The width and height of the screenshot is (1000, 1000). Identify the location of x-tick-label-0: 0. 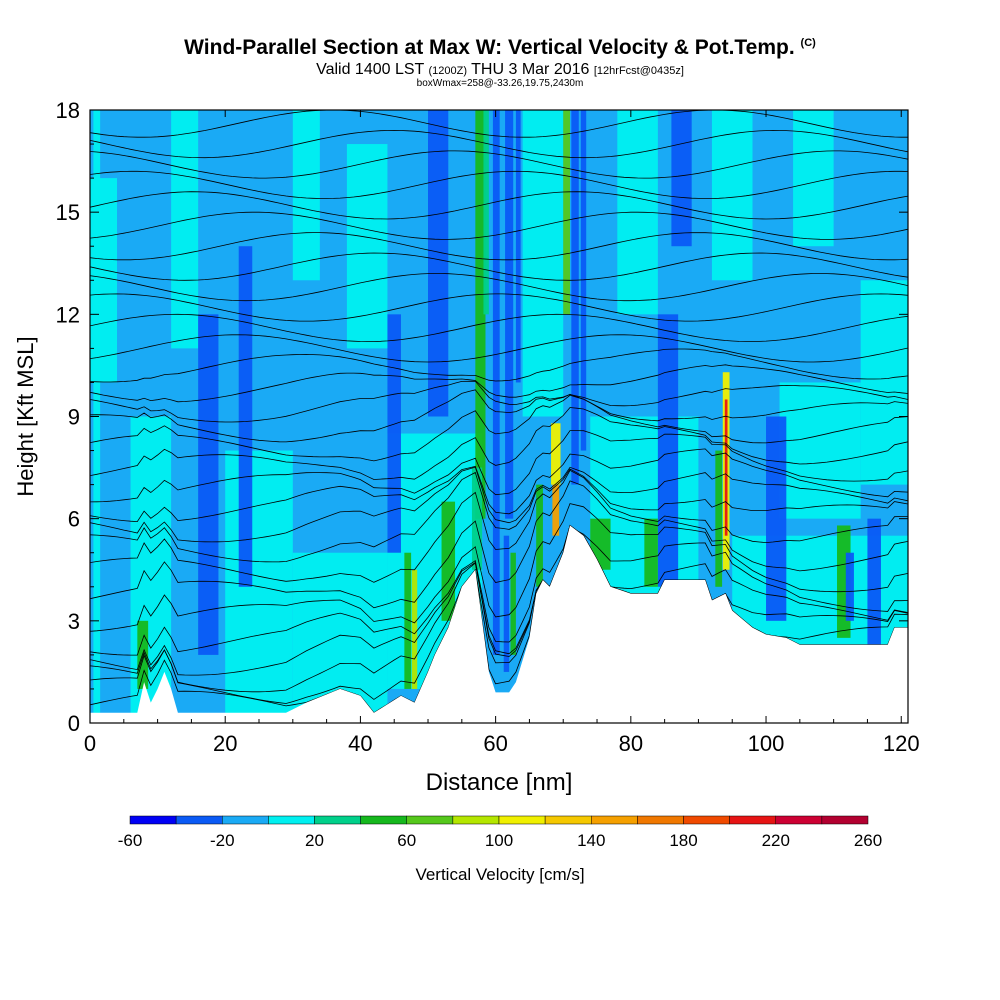
(90, 743).